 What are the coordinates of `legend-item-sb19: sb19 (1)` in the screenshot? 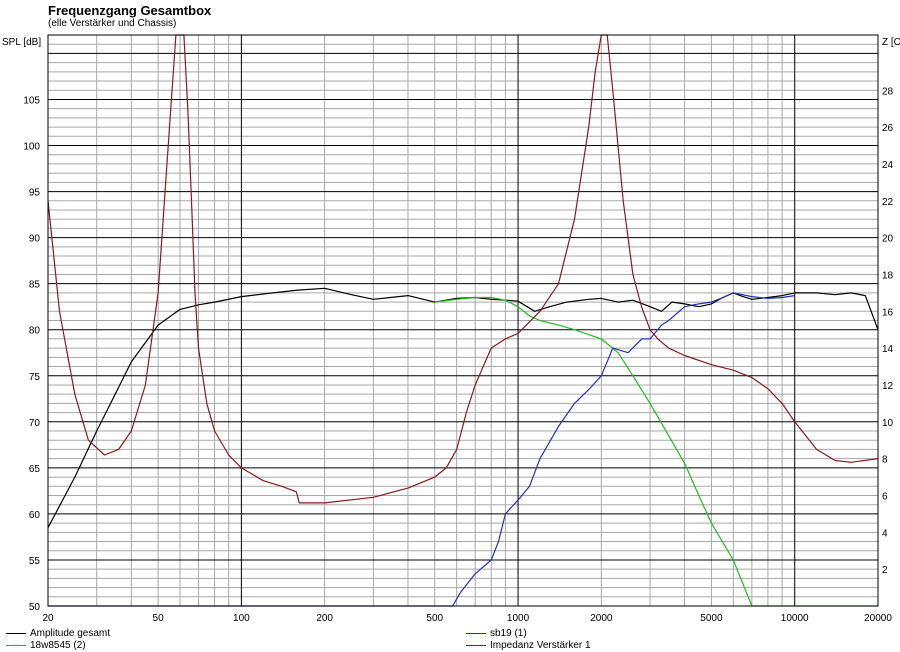 It's located at (496, 633).